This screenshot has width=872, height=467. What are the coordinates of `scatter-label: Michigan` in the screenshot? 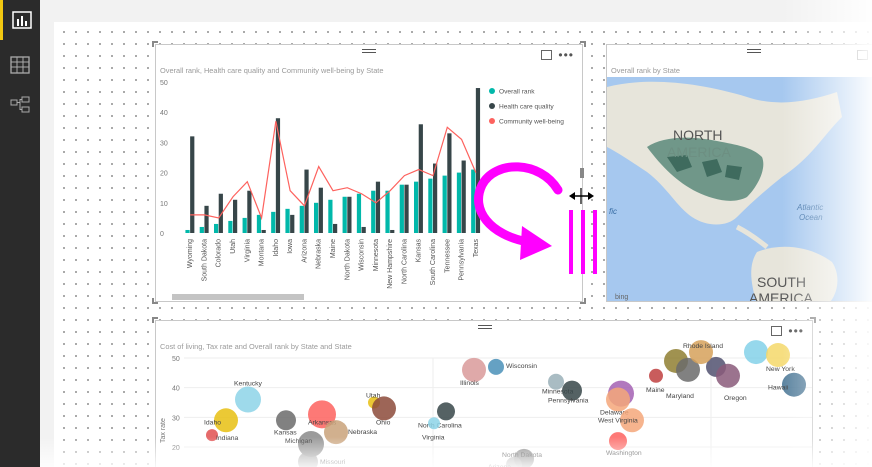 It's located at (298, 441).